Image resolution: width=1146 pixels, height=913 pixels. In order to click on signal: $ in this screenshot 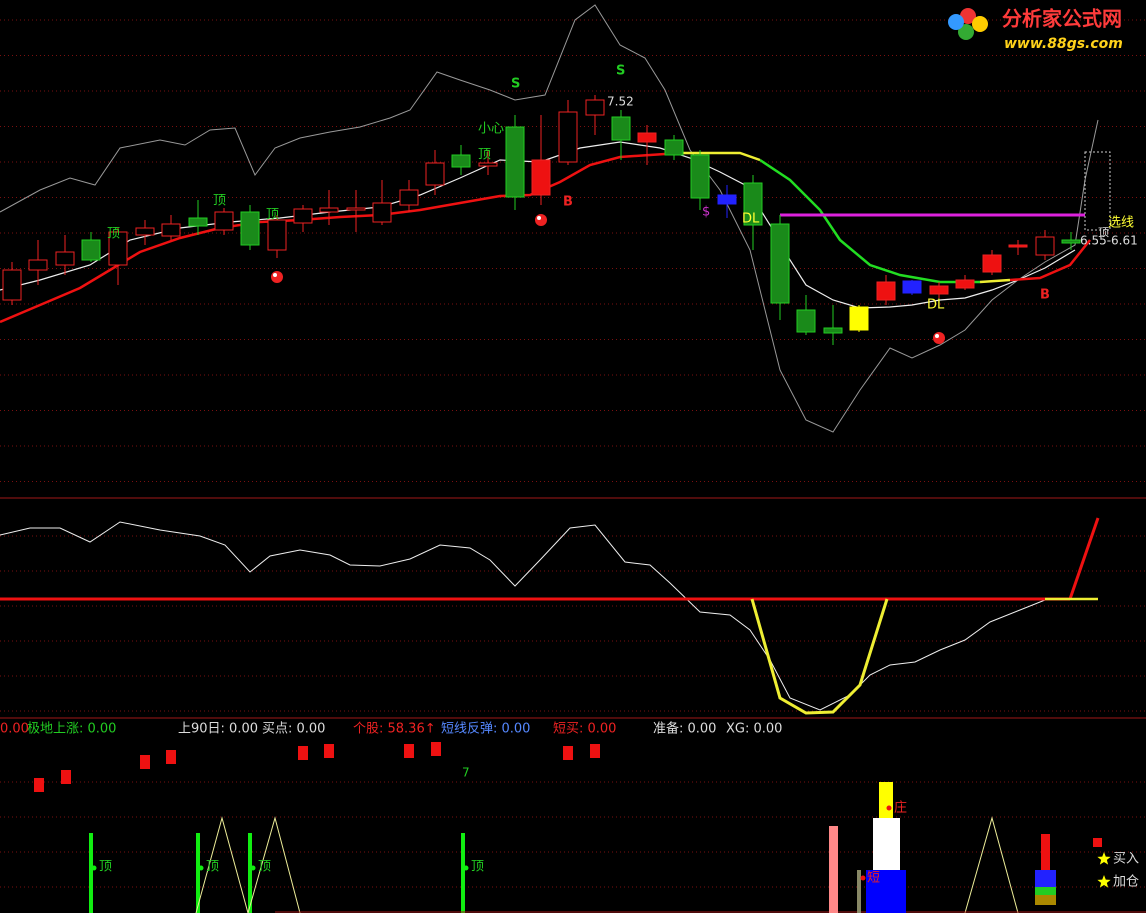, I will do `click(706, 212)`.